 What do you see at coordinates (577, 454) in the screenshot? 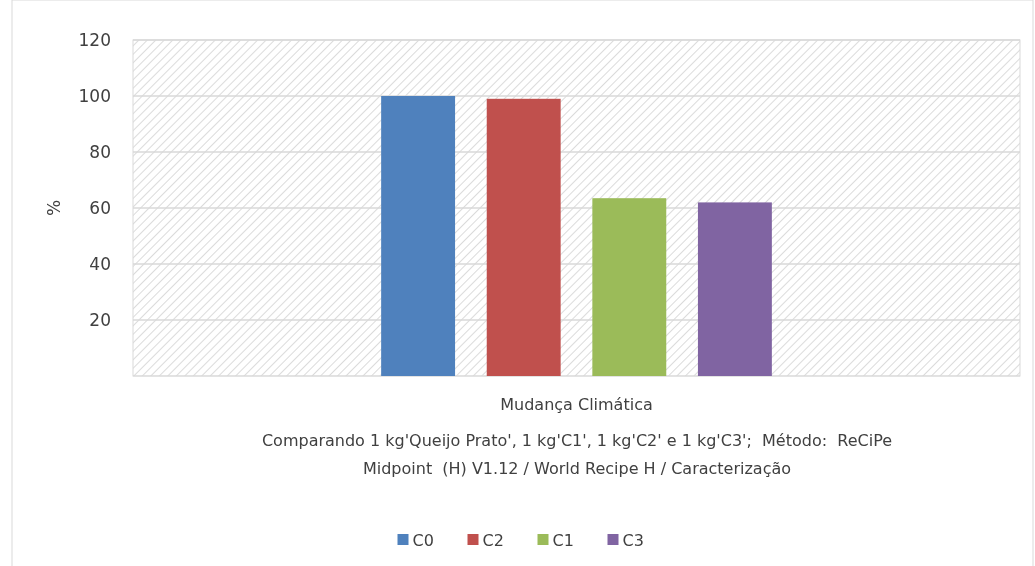
I see `x-axis-title: Comparando 1 kg'Queijo Prato', 1 kg'C1', 1 kg'C2' e 1 kg'C3'; Método: ReCiPe Midpoint (H) V1.12 / World Recipe H / Caracterização` at bounding box center [577, 454].